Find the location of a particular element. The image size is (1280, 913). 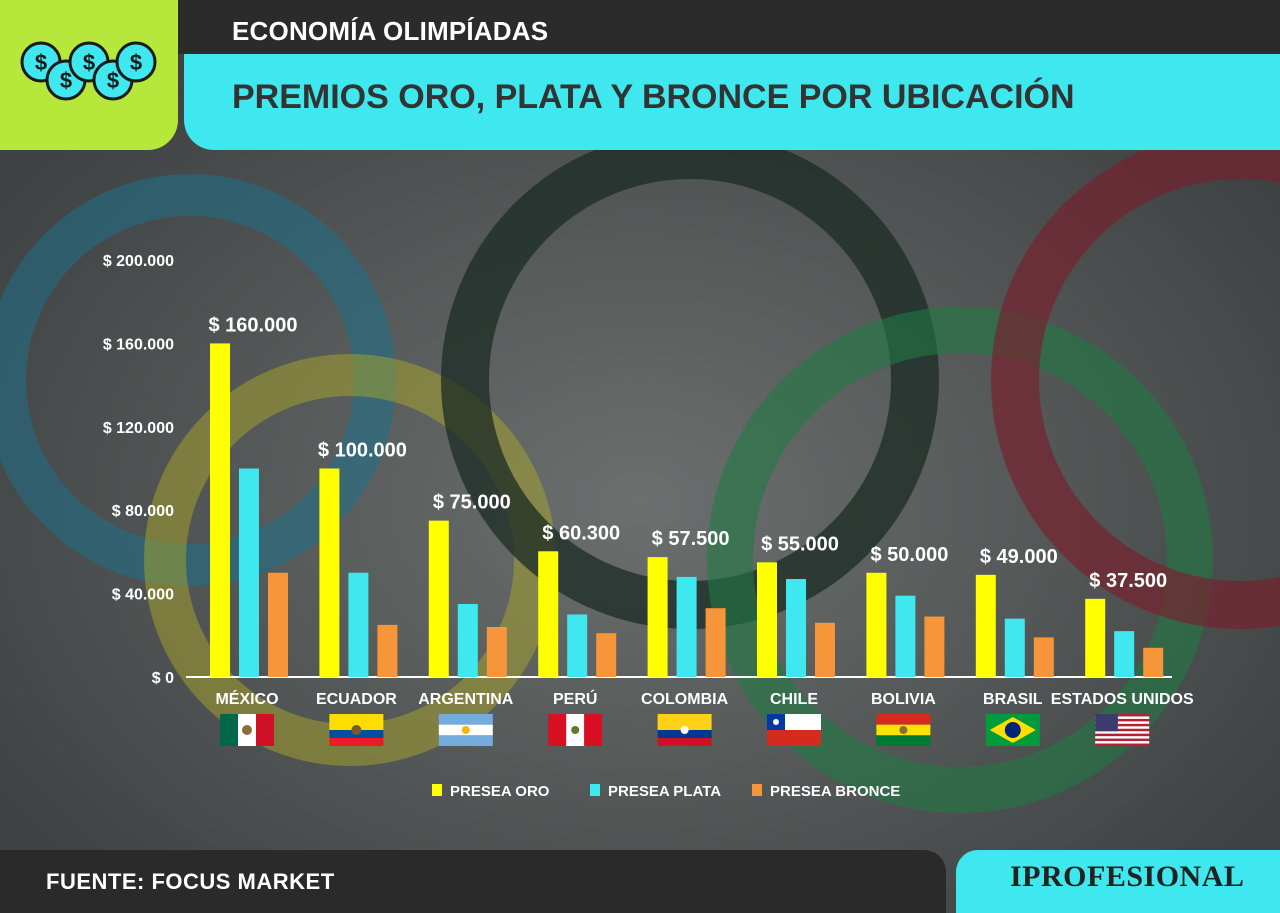

data-label: $ 50.000 is located at coordinates (909, 555).